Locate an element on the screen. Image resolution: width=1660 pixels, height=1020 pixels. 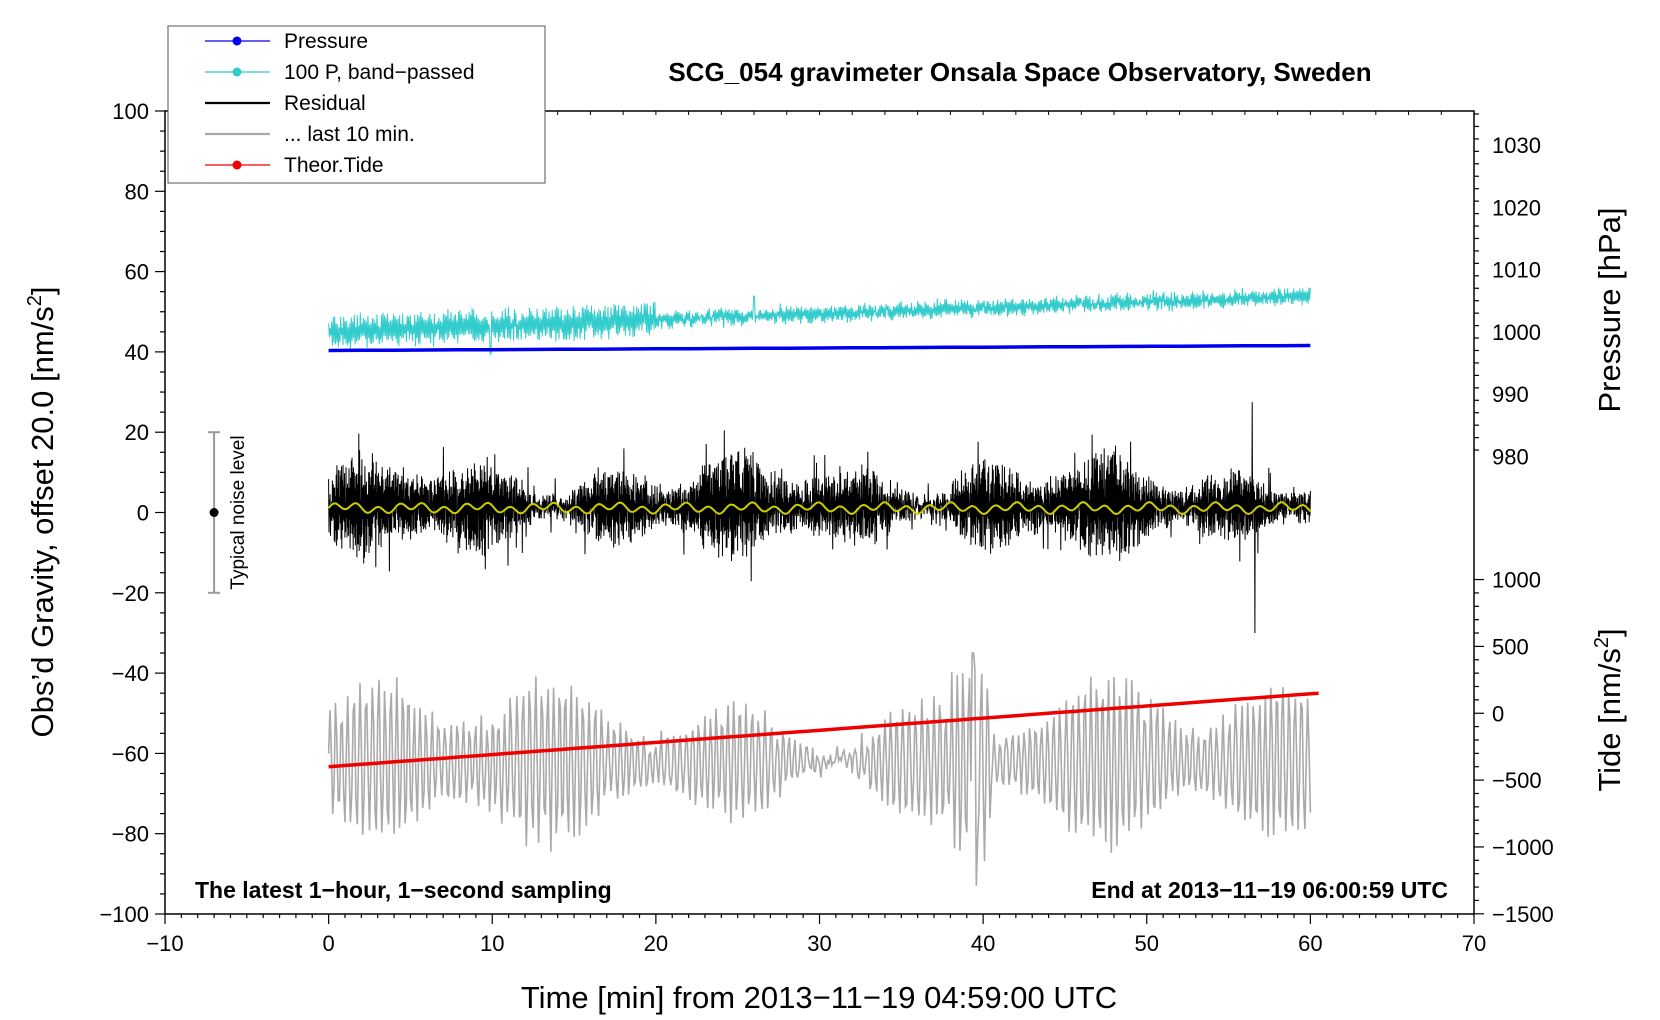
tide-tick-label: −1000 is located at coordinates (1523, 847).